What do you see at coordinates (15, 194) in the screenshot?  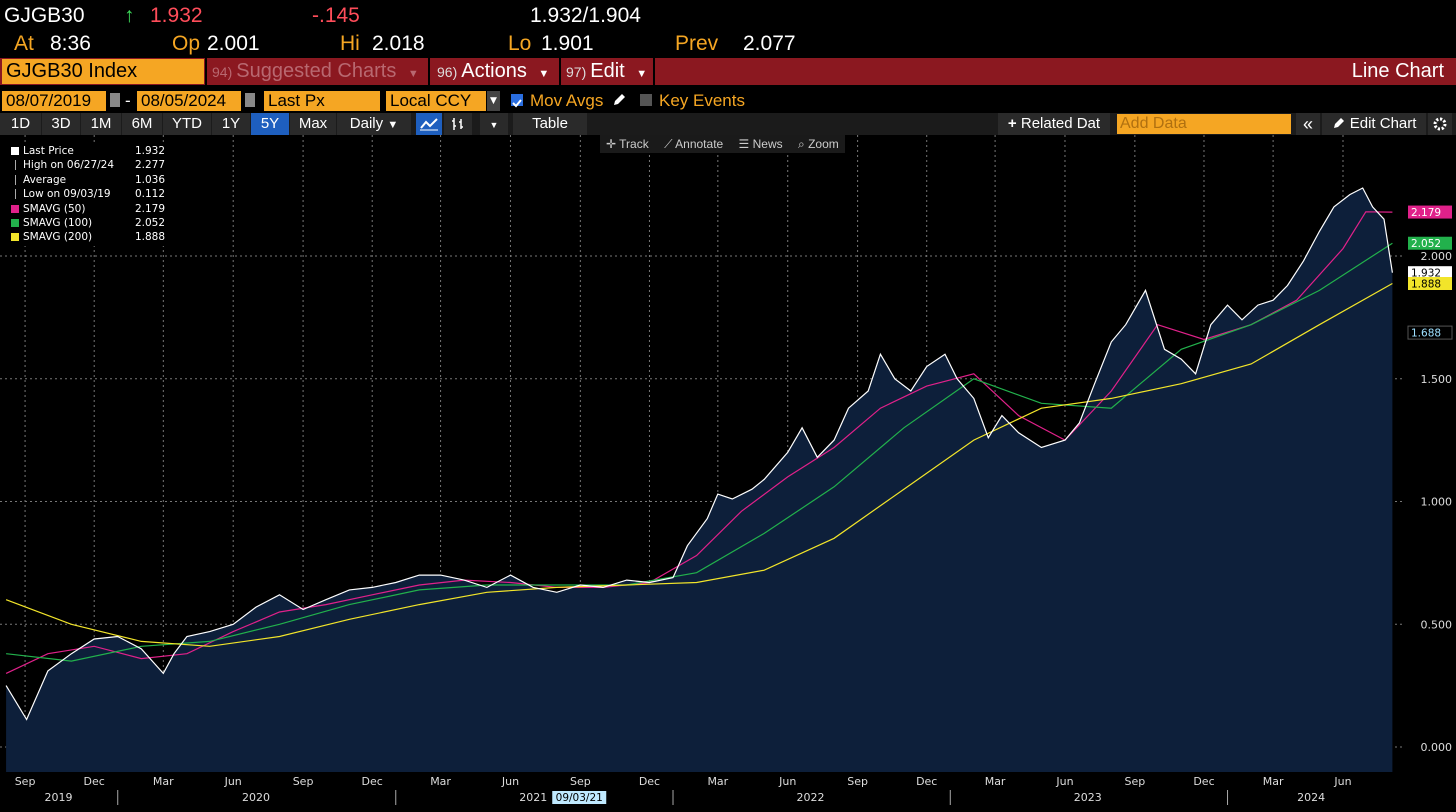 I see `low-marker-icon` at bounding box center [15, 194].